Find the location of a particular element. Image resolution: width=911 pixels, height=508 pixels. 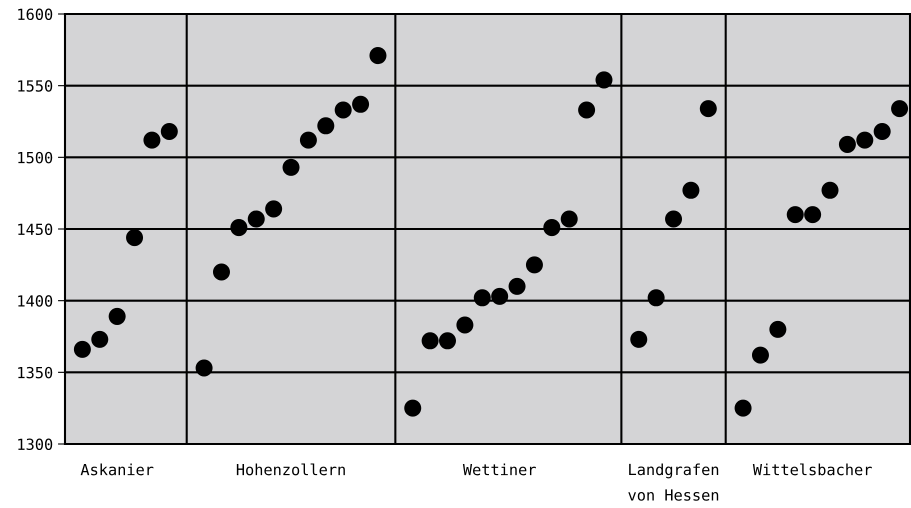

y-tick-label: 1600 is located at coordinates (35, 14).